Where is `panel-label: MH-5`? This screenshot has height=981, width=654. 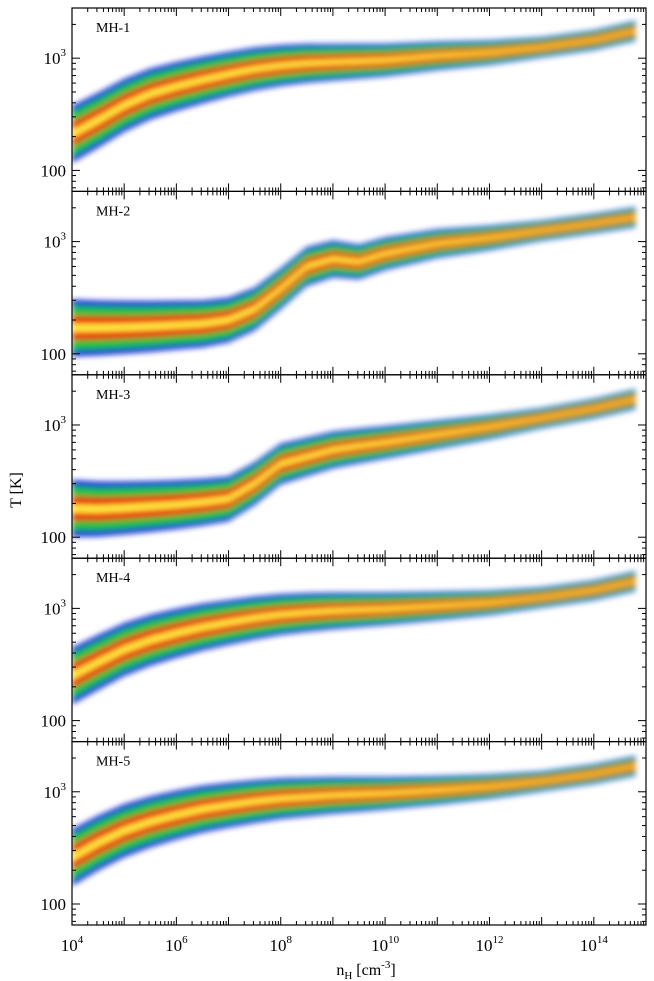
panel-label: MH-5 is located at coordinates (113, 762).